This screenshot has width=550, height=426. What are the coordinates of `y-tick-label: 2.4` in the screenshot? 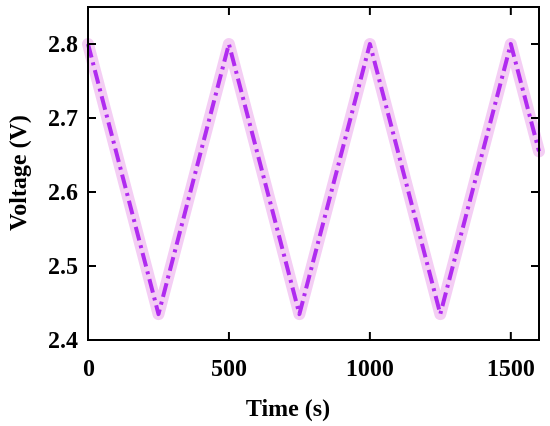 It's located at (63, 341).